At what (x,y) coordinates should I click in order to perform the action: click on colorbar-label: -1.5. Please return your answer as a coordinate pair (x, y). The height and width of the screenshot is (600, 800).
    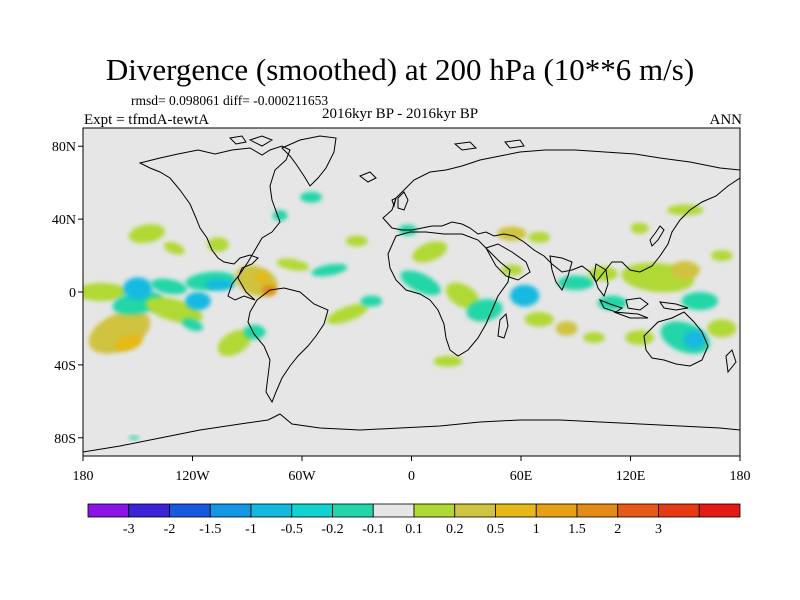
    Looking at the image, I should click on (210, 529).